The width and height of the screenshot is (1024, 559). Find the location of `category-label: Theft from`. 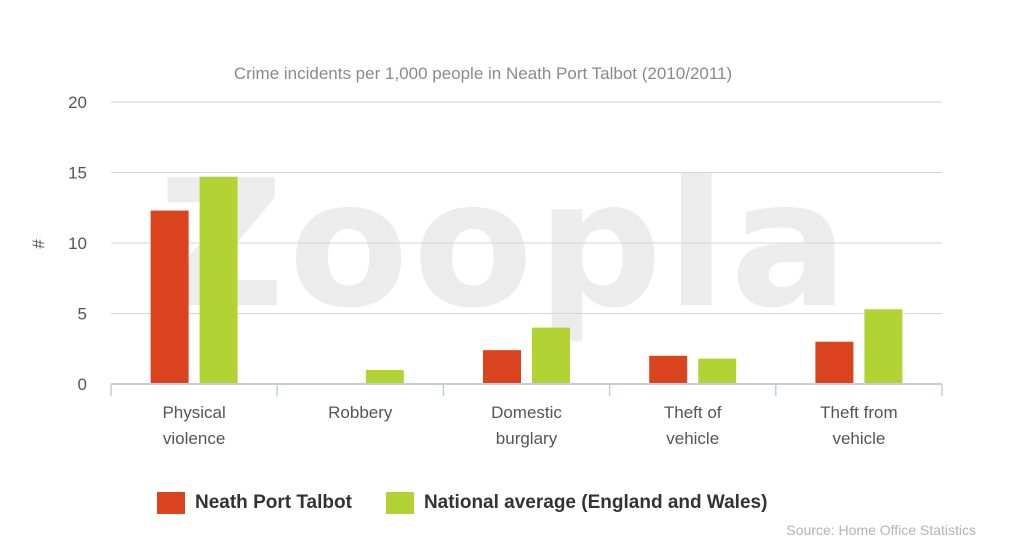

category-label: Theft from is located at coordinates (858, 412).